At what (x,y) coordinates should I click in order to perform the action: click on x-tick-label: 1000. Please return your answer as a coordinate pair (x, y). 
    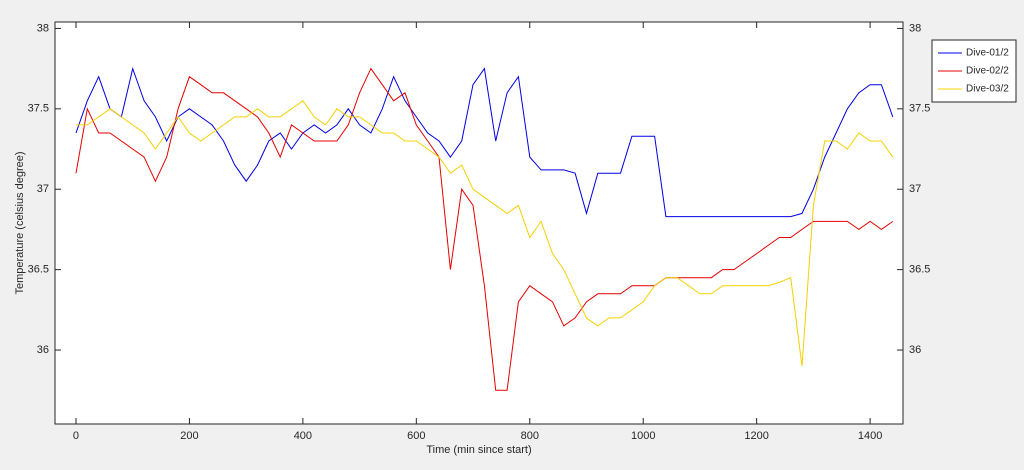
    Looking at the image, I should click on (643, 436).